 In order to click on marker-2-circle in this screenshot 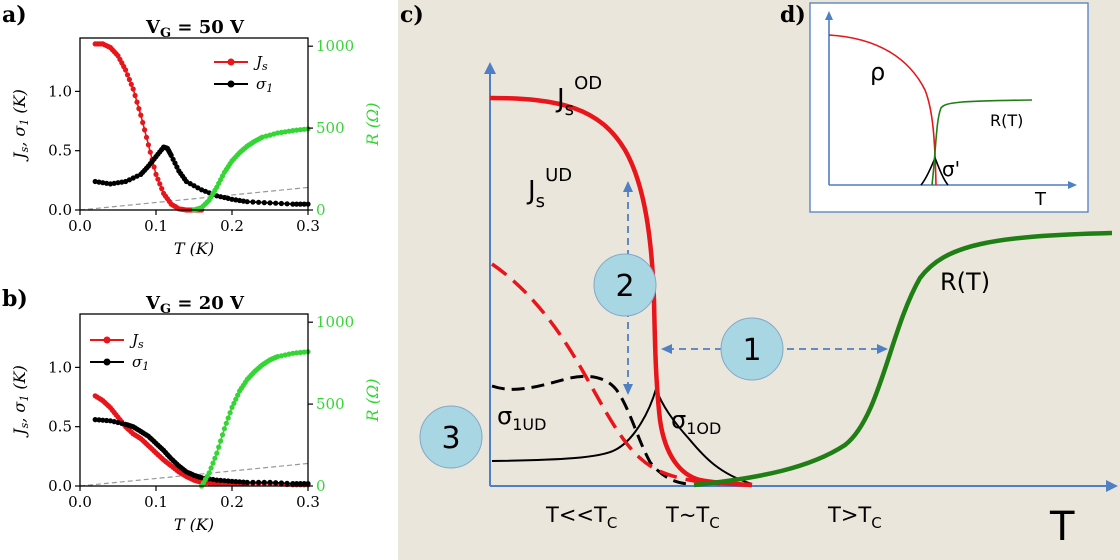, I will do `click(625, 285)`.